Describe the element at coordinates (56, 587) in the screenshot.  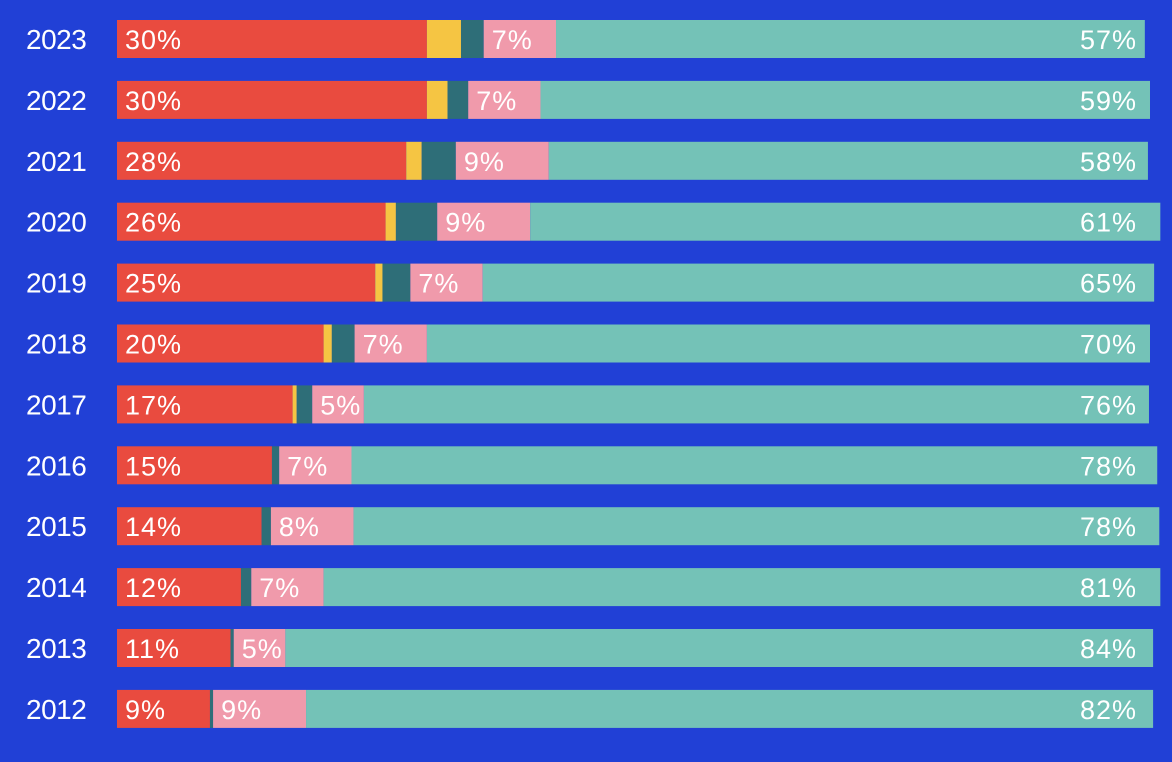
I see `category-label: 2014` at that location.